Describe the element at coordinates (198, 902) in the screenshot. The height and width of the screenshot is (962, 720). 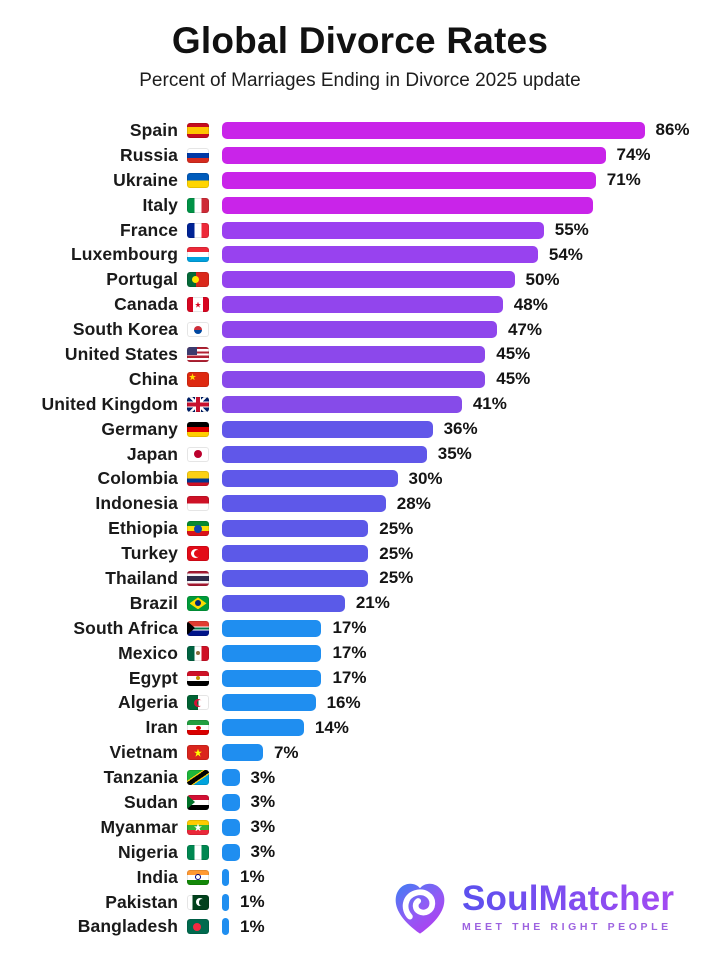
I see `pakistan-flag-icon` at that location.